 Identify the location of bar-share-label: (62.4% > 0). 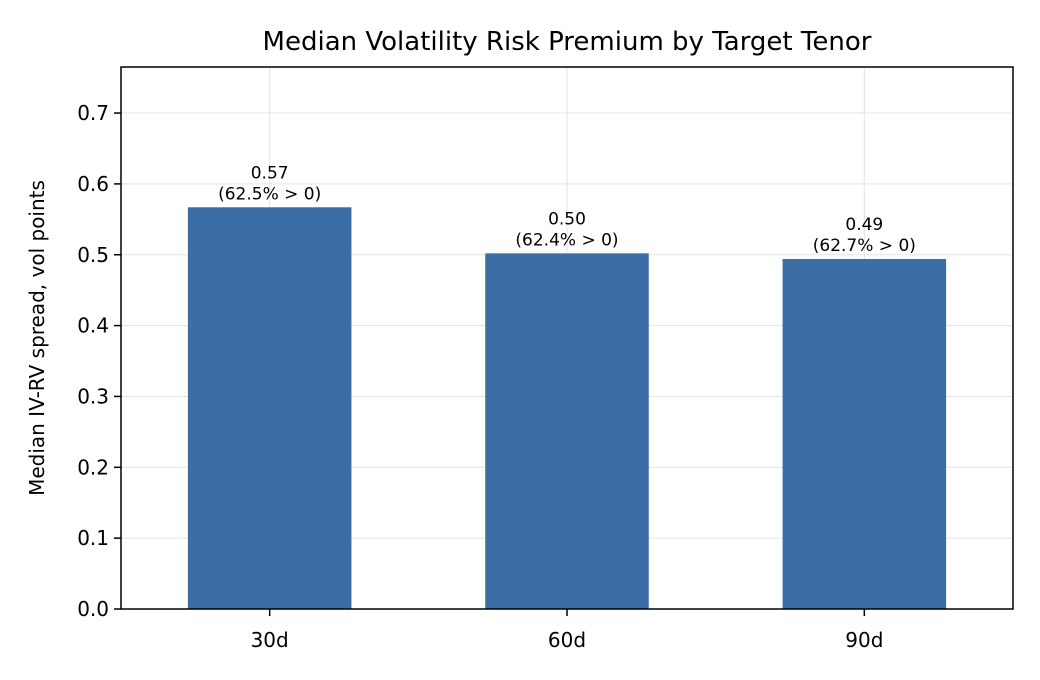
(566, 240).